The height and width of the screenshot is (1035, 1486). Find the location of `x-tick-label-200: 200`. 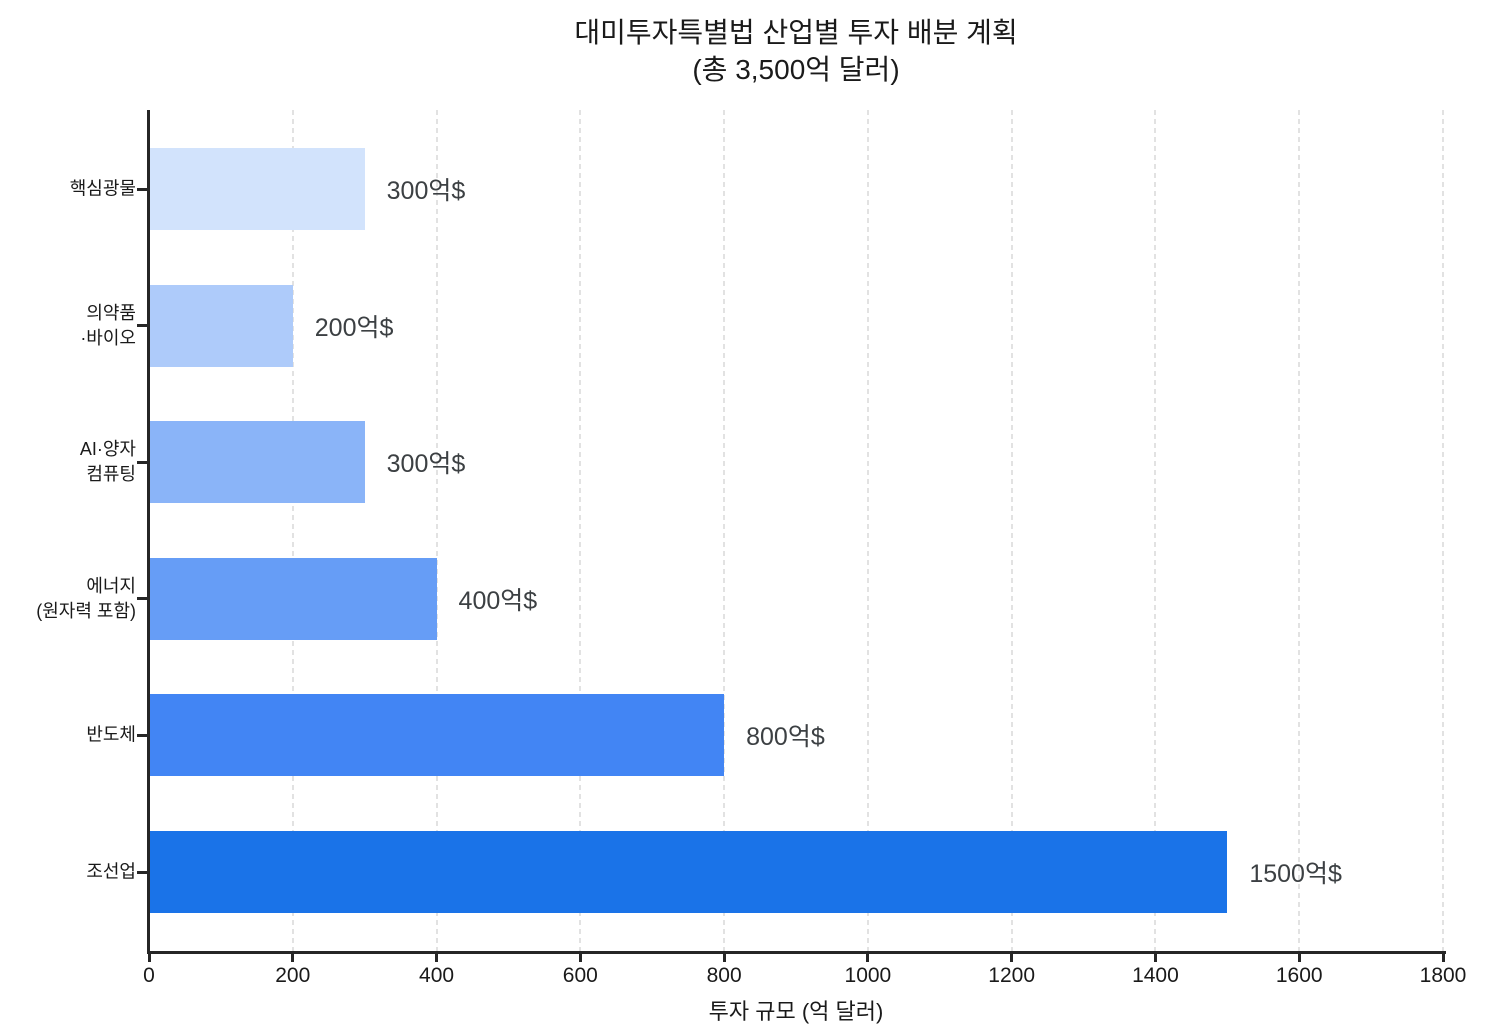

x-tick-label-200: 200 is located at coordinates (293, 975).